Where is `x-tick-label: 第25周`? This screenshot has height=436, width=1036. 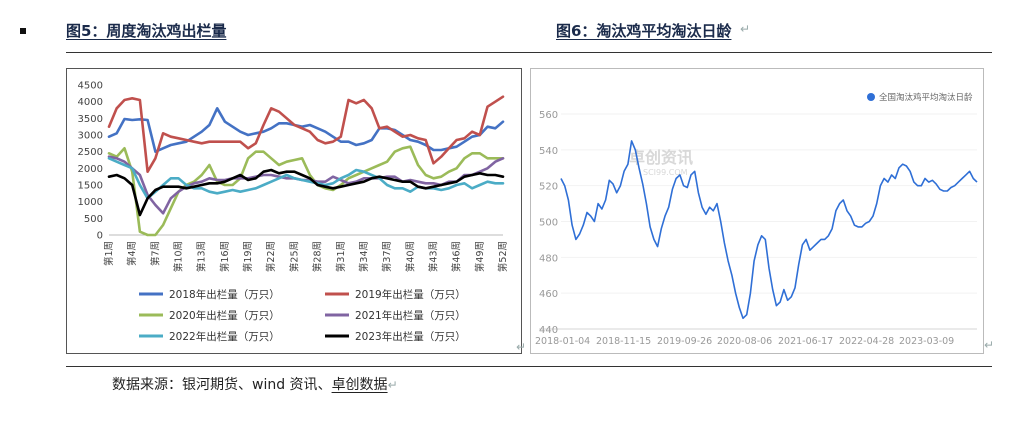
x-tick-label: 第25周 is located at coordinates (294, 256).